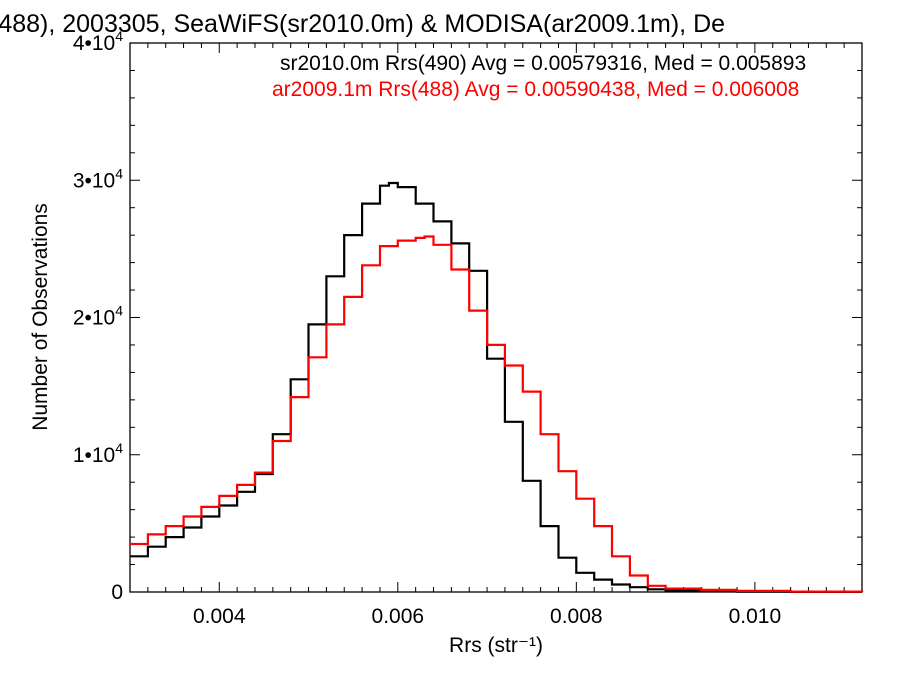  Describe the element at coordinates (576, 616) in the screenshot. I see `x-tick-label: 0.008` at that location.